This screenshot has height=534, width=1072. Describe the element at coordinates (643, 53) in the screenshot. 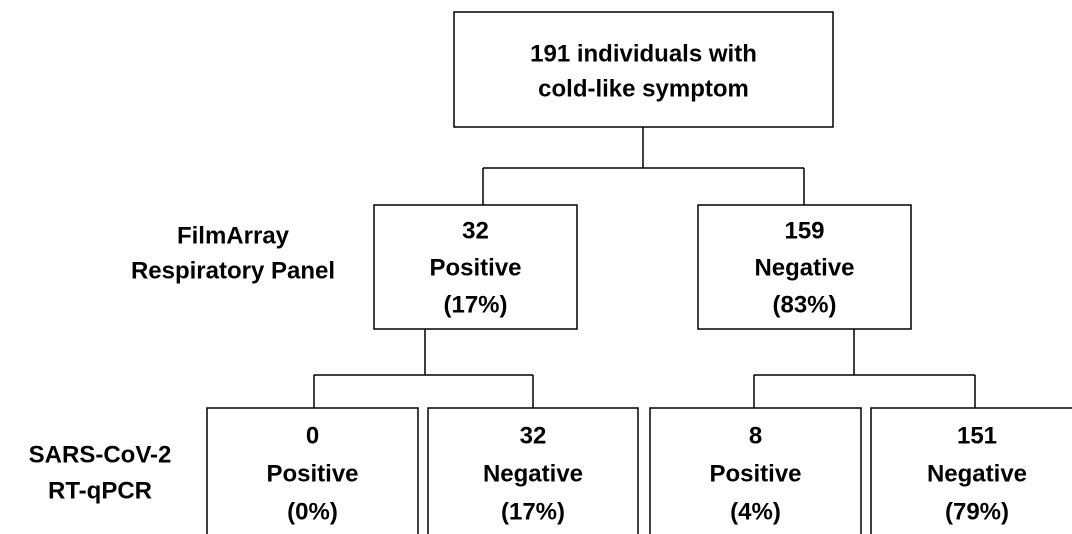

I see `node-text: 191 individuals with` at that location.